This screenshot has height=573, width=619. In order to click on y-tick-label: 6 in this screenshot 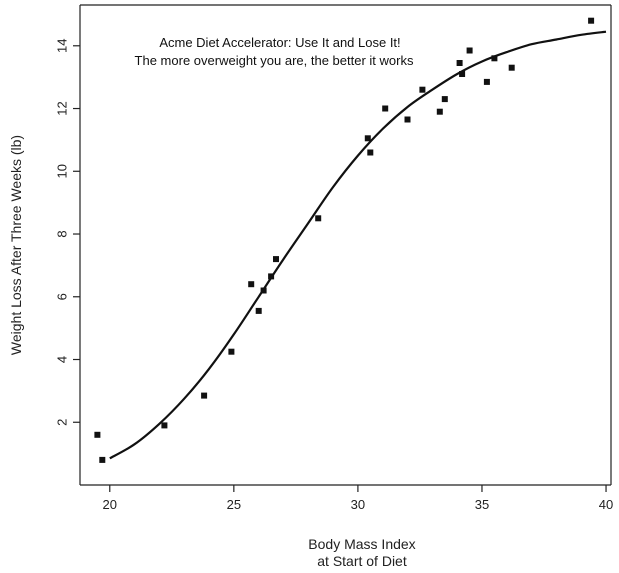, I will do `click(62, 296)`.